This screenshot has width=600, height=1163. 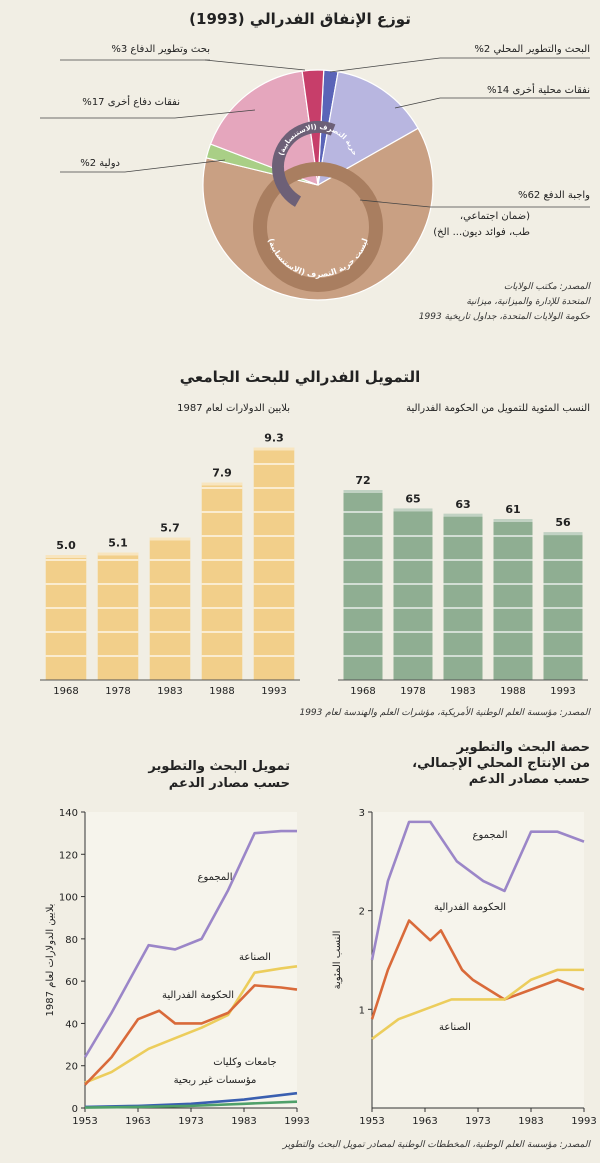 I want to click on label-other-domestic: نفقات محلية أخرى 14%, so click(x=538, y=90).